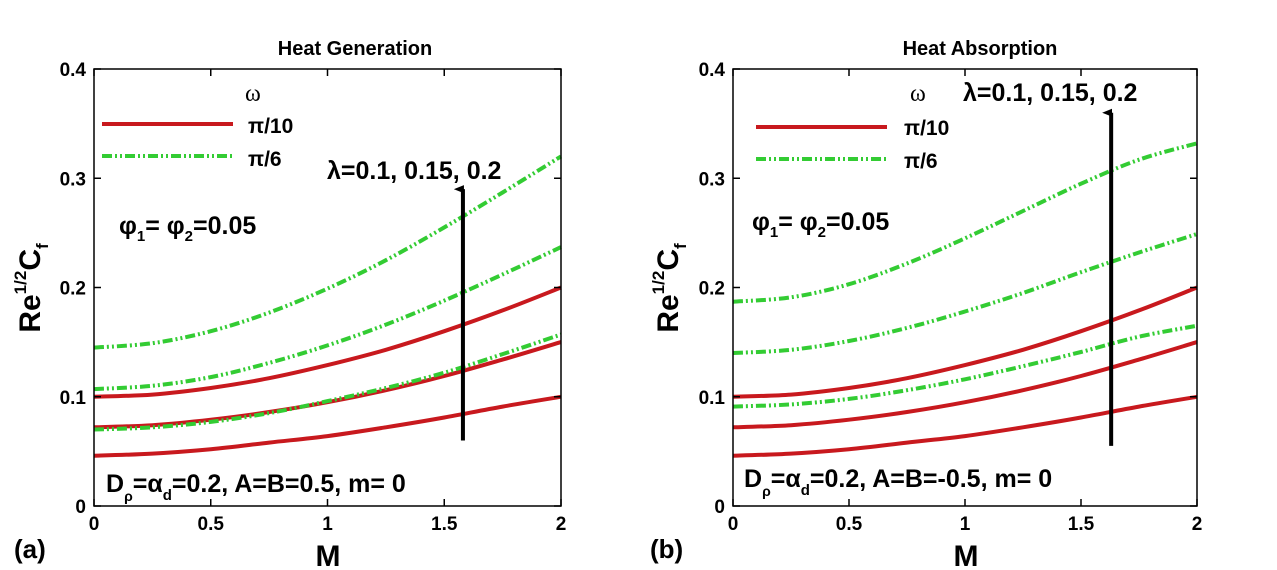 The image size is (1277, 570). Describe the element at coordinates (980, 49) in the screenshot. I see `chart-title: Heat Absorption` at that location.